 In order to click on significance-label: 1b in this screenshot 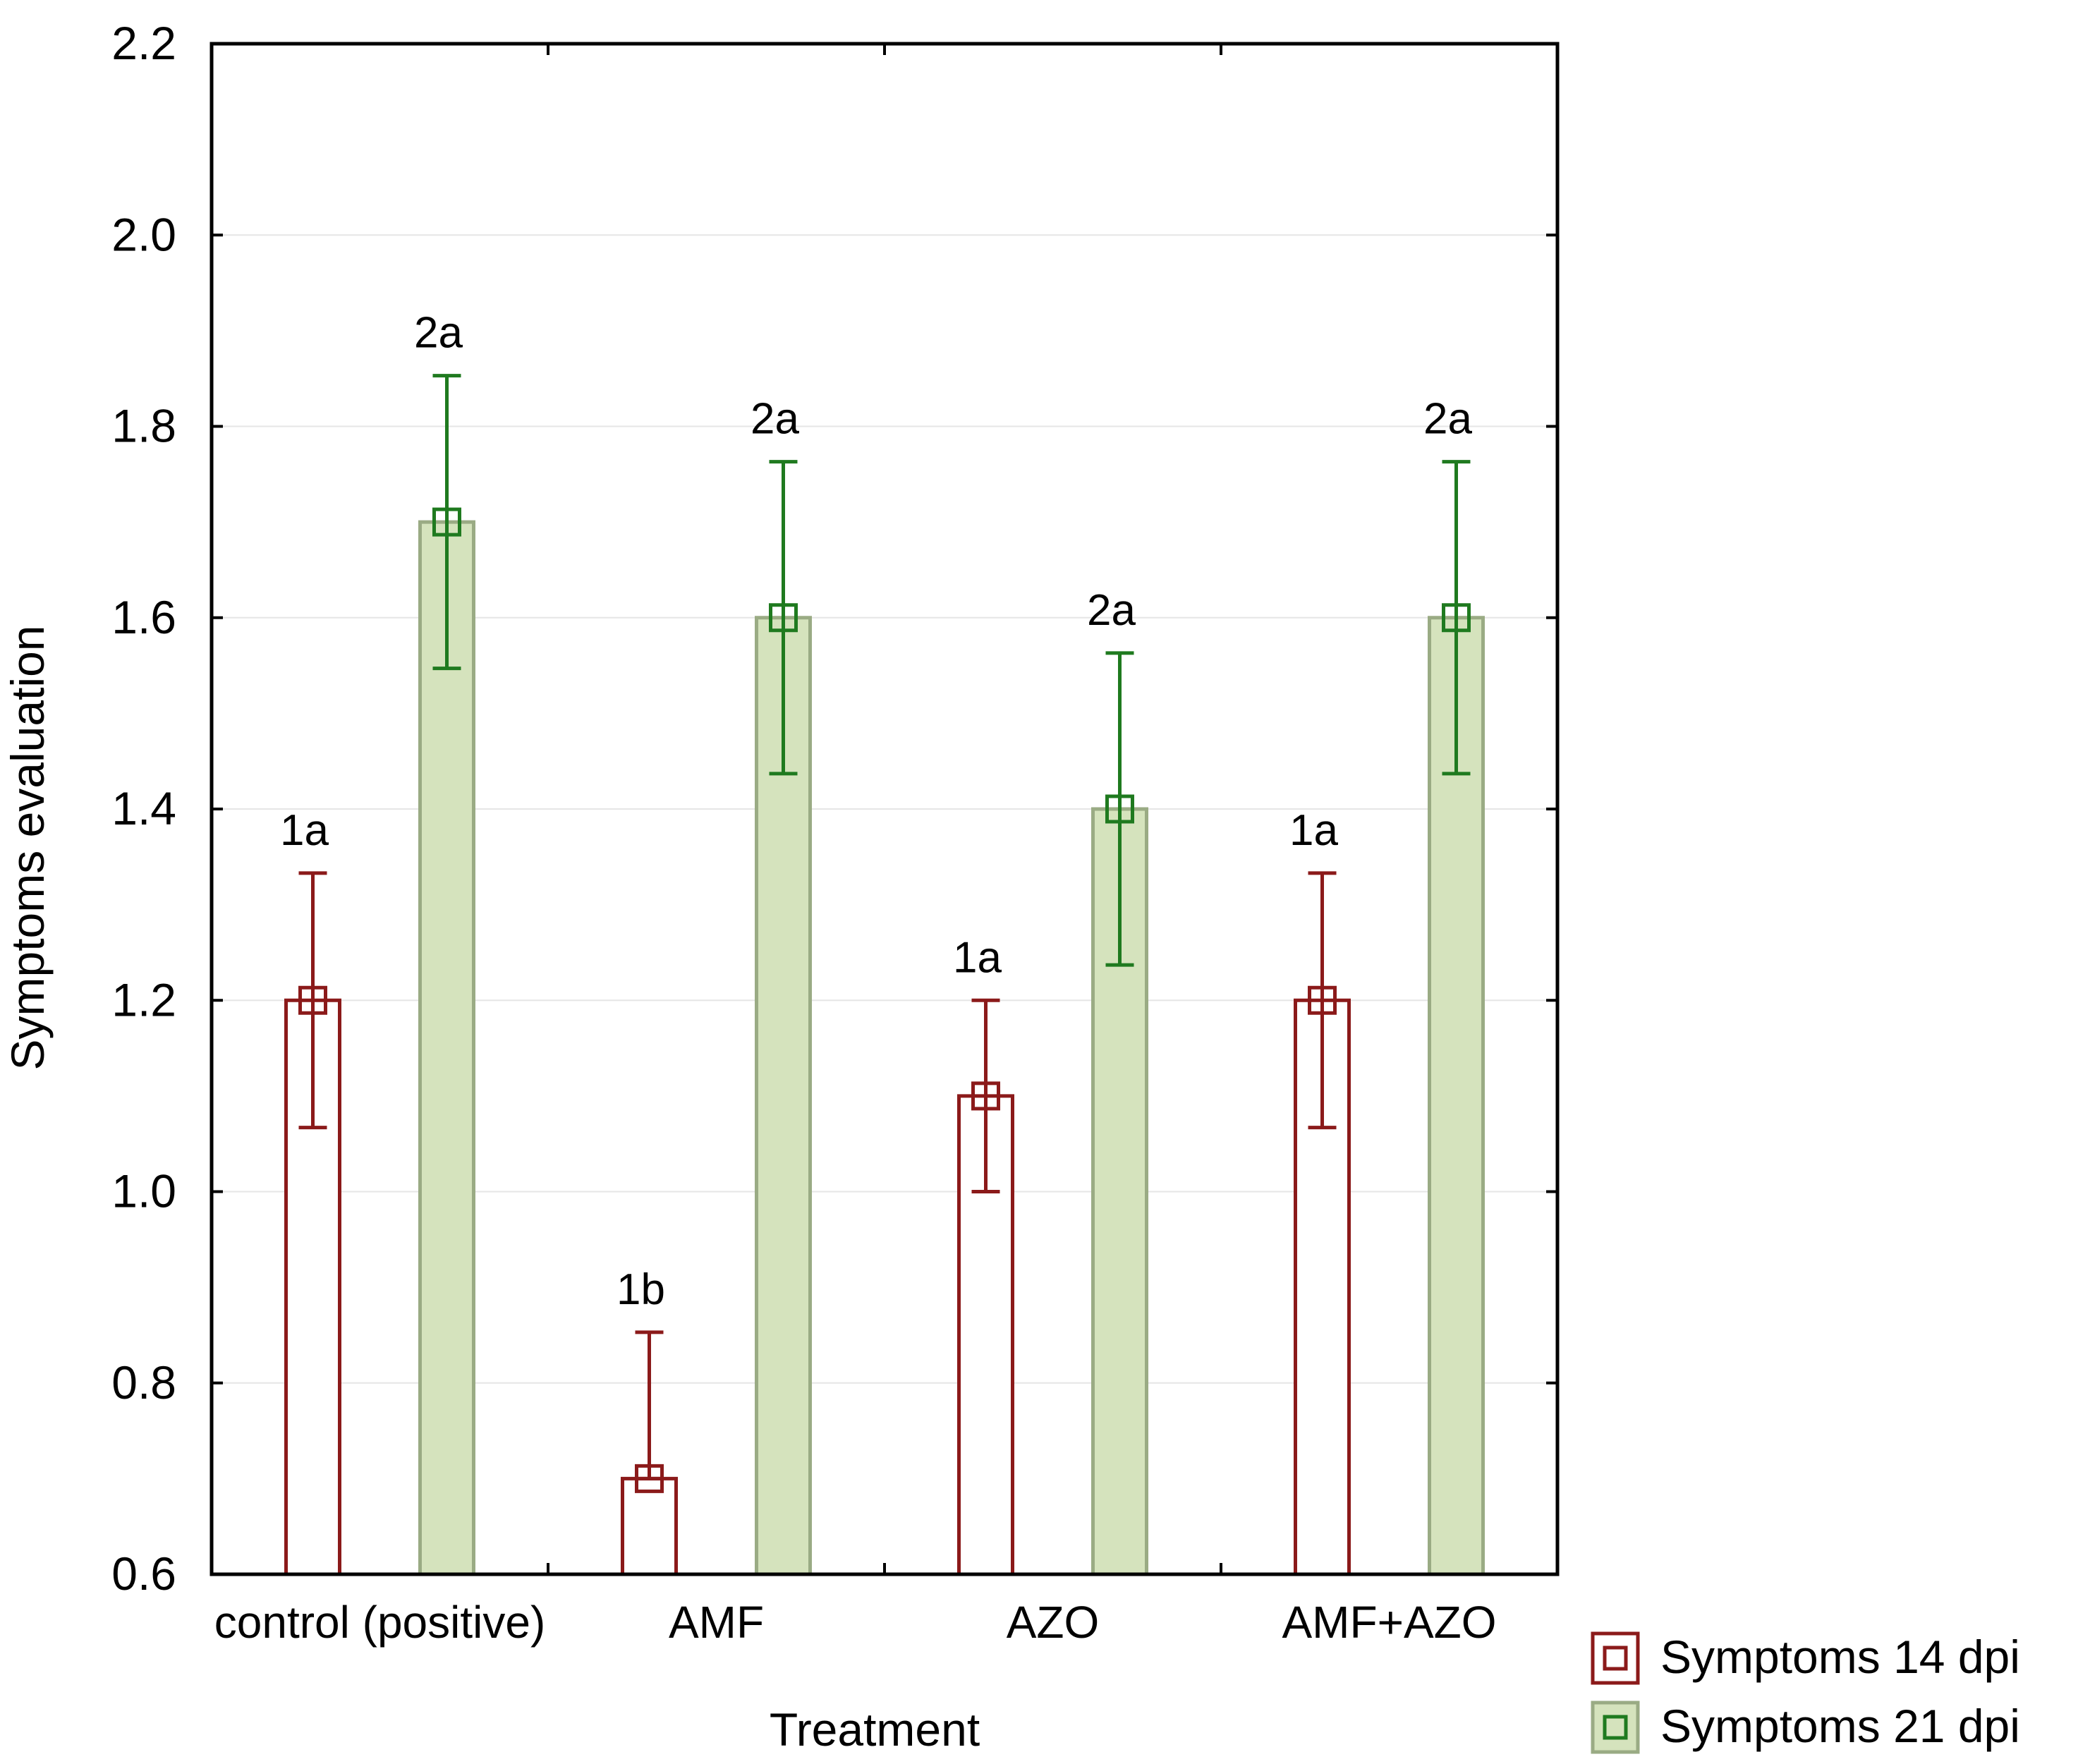, I will do `click(640, 1290)`.